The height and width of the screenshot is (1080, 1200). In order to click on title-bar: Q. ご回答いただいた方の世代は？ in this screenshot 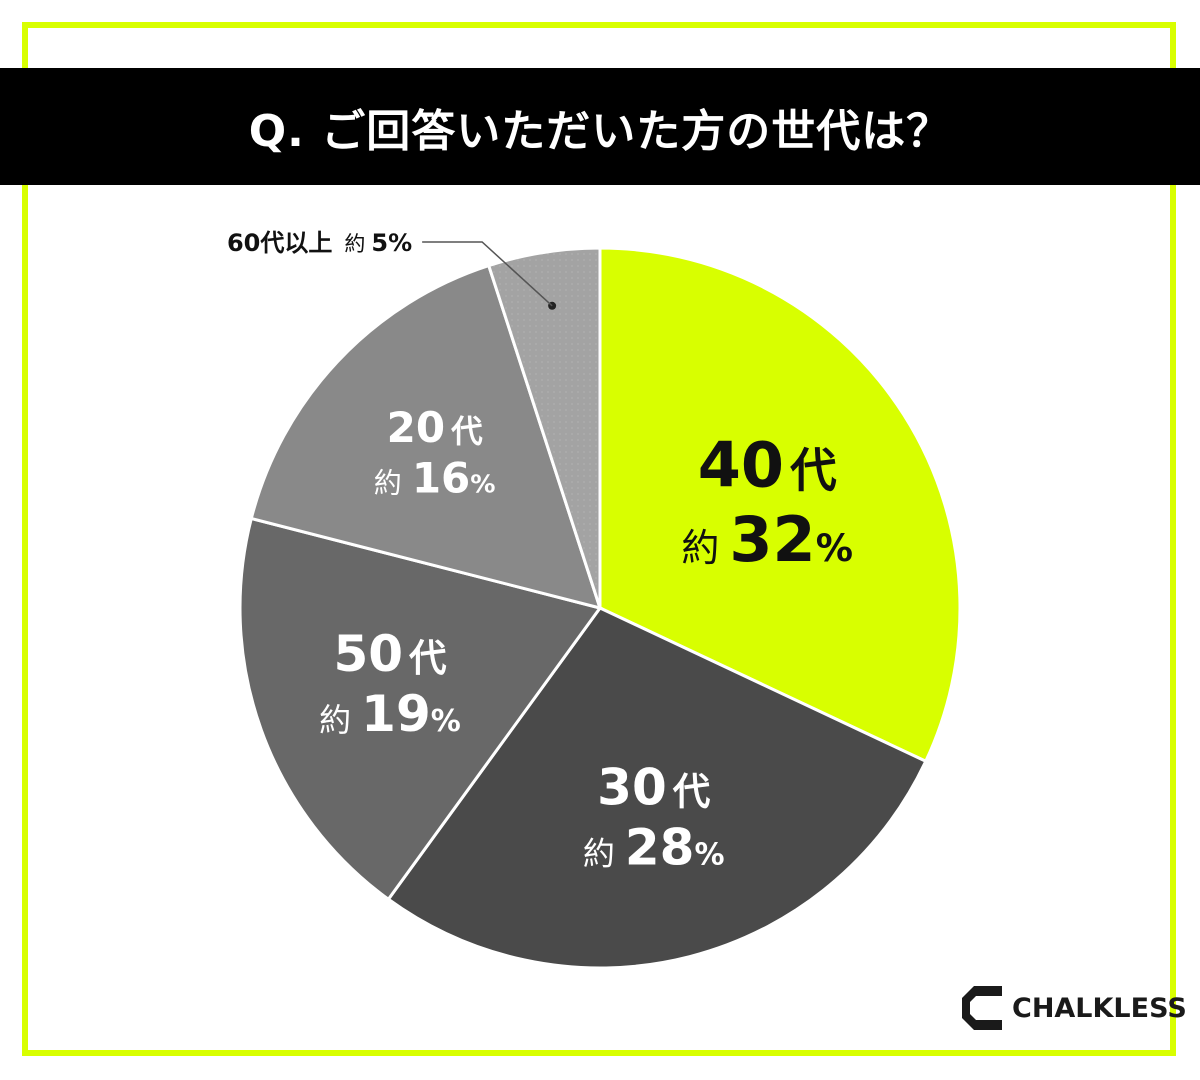, I will do `click(600, 126)`.